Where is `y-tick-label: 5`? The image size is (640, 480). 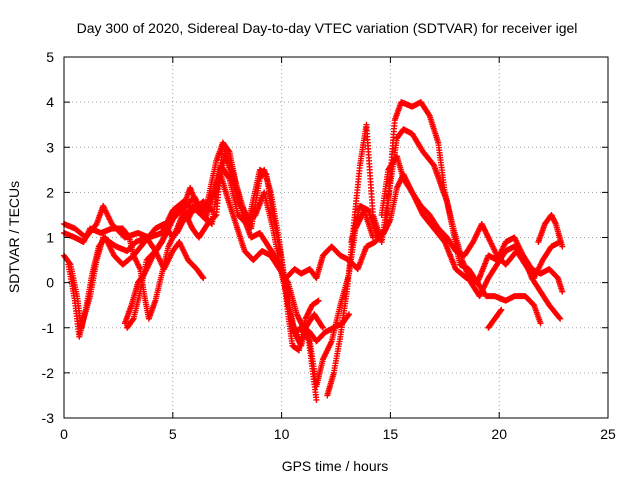 y-tick-label: 5 is located at coordinates (50, 57).